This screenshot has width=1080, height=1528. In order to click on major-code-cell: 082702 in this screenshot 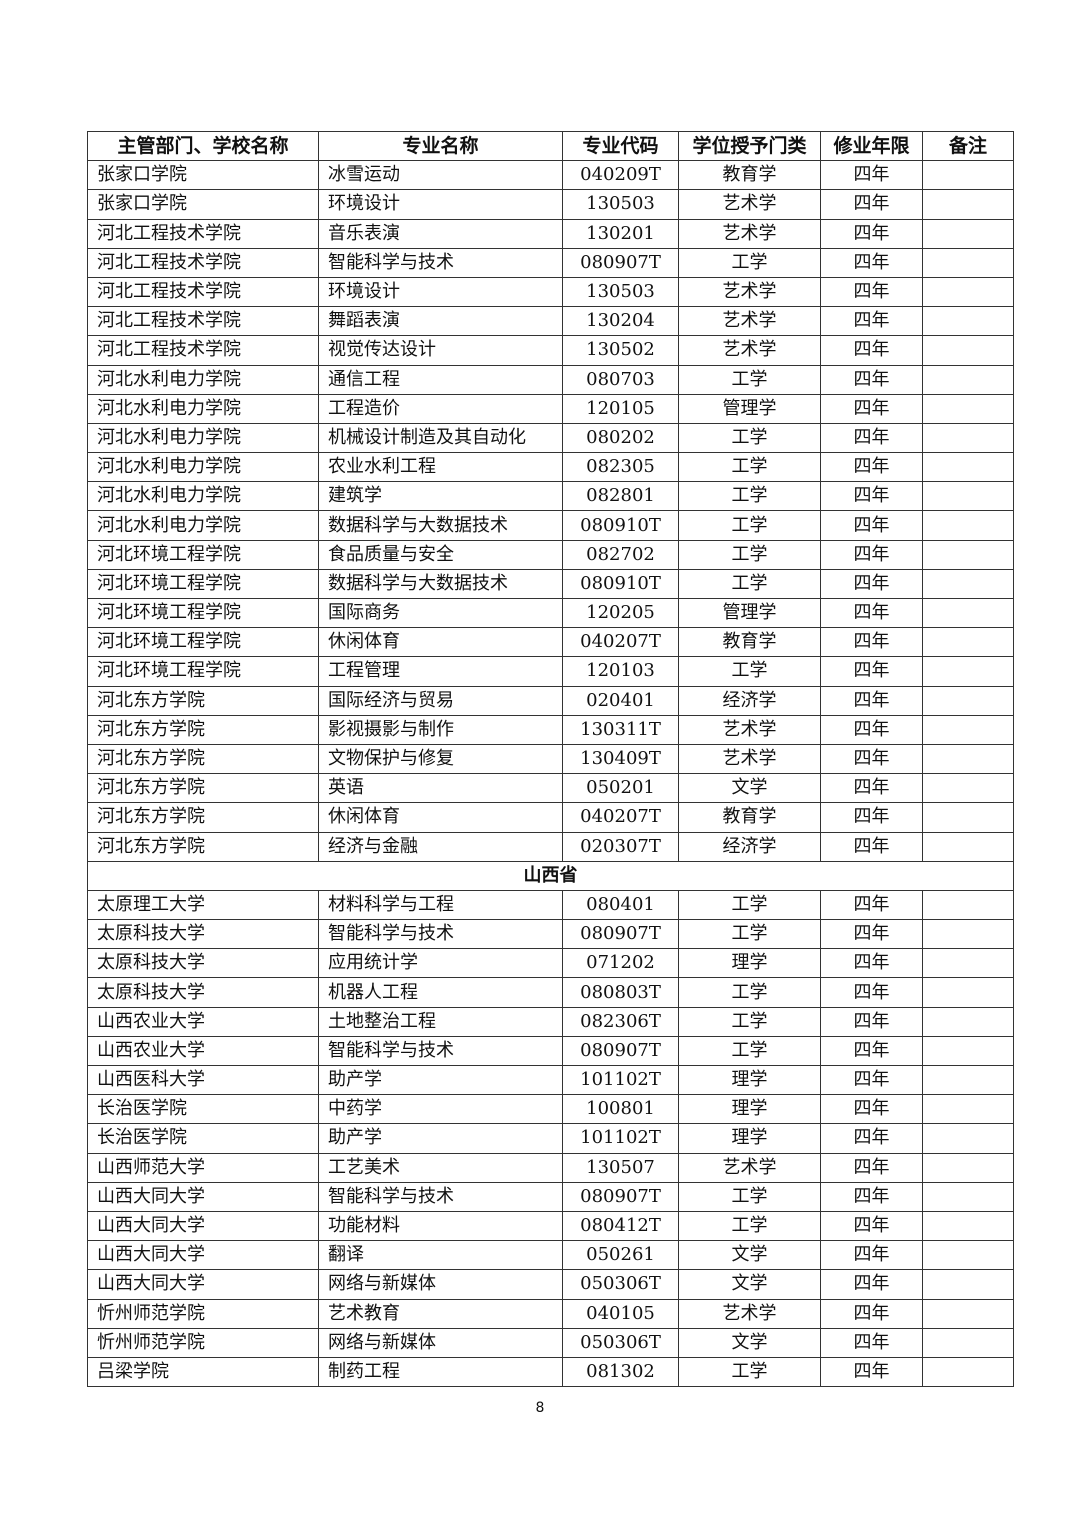, I will do `click(620, 554)`.